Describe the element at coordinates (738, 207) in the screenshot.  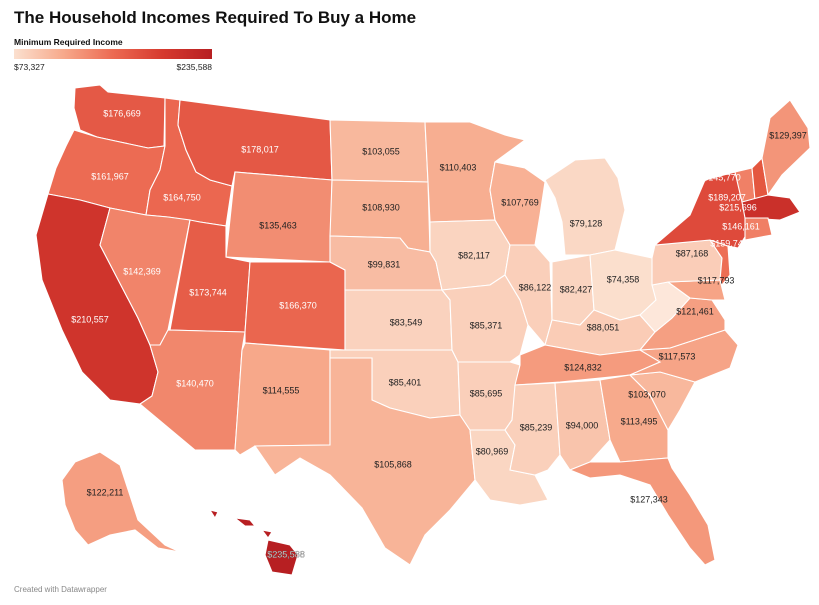
I see `state-label-ma: $215,696` at that location.